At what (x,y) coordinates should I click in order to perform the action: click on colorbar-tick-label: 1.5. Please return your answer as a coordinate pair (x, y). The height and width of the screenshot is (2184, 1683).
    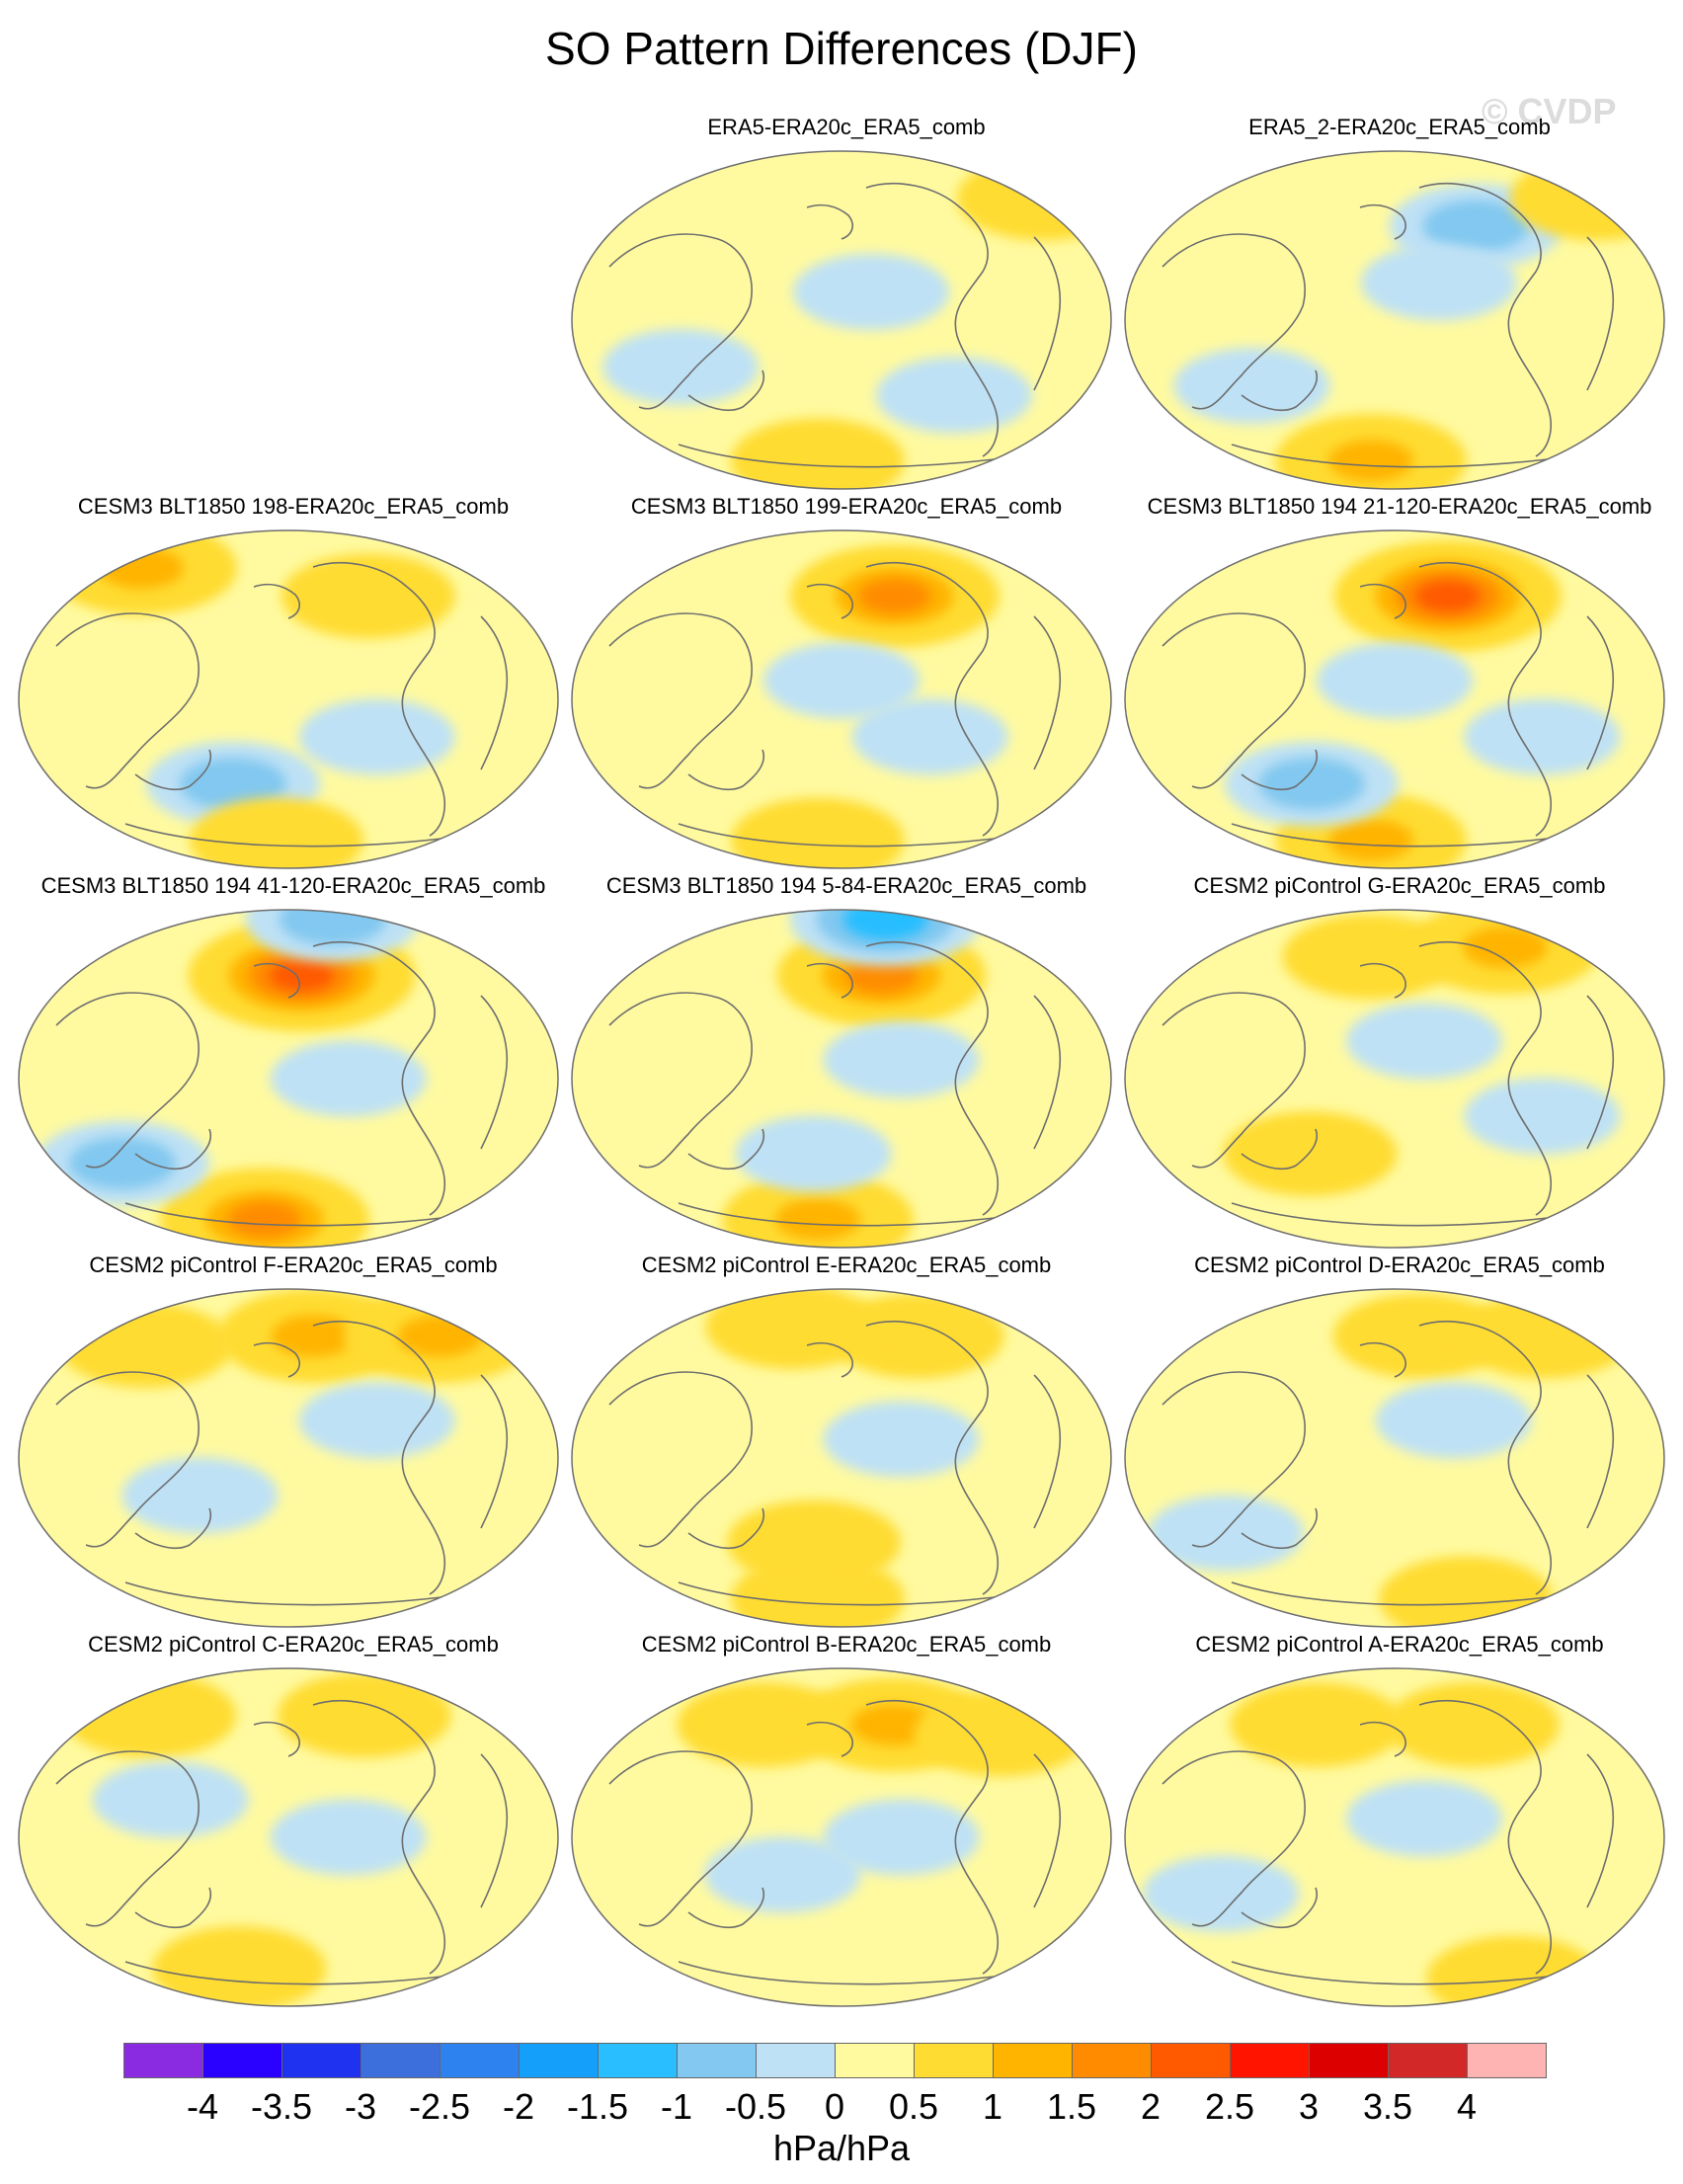
    Looking at the image, I should click on (1071, 2106).